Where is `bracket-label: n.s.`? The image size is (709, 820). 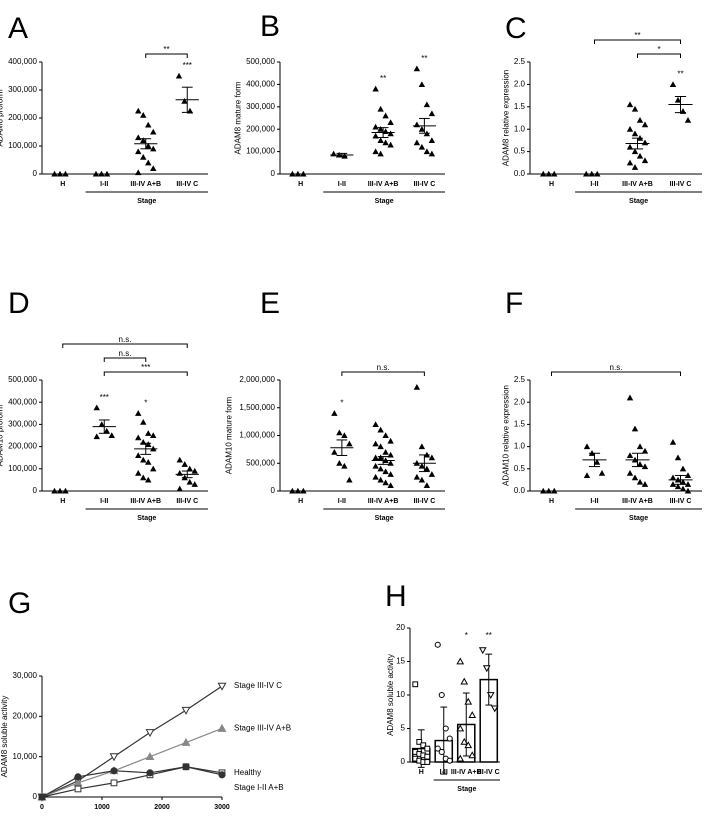
bracket-label: n.s. is located at coordinates (125, 353).